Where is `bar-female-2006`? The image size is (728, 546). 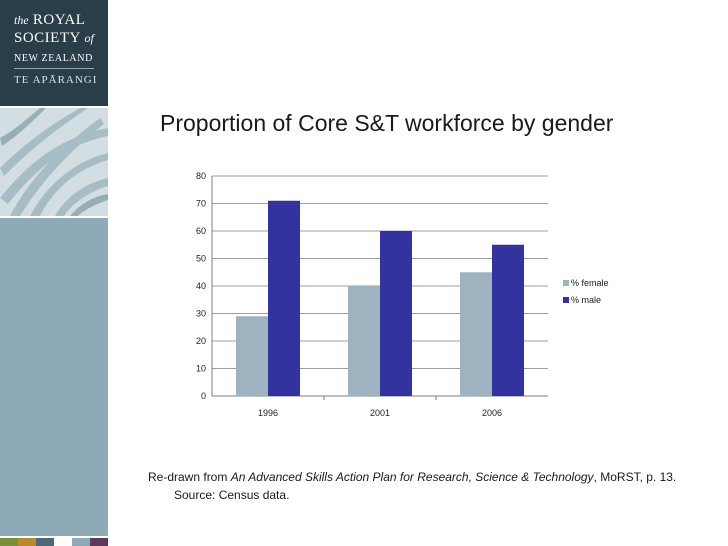 bar-female-2006 is located at coordinates (476, 334).